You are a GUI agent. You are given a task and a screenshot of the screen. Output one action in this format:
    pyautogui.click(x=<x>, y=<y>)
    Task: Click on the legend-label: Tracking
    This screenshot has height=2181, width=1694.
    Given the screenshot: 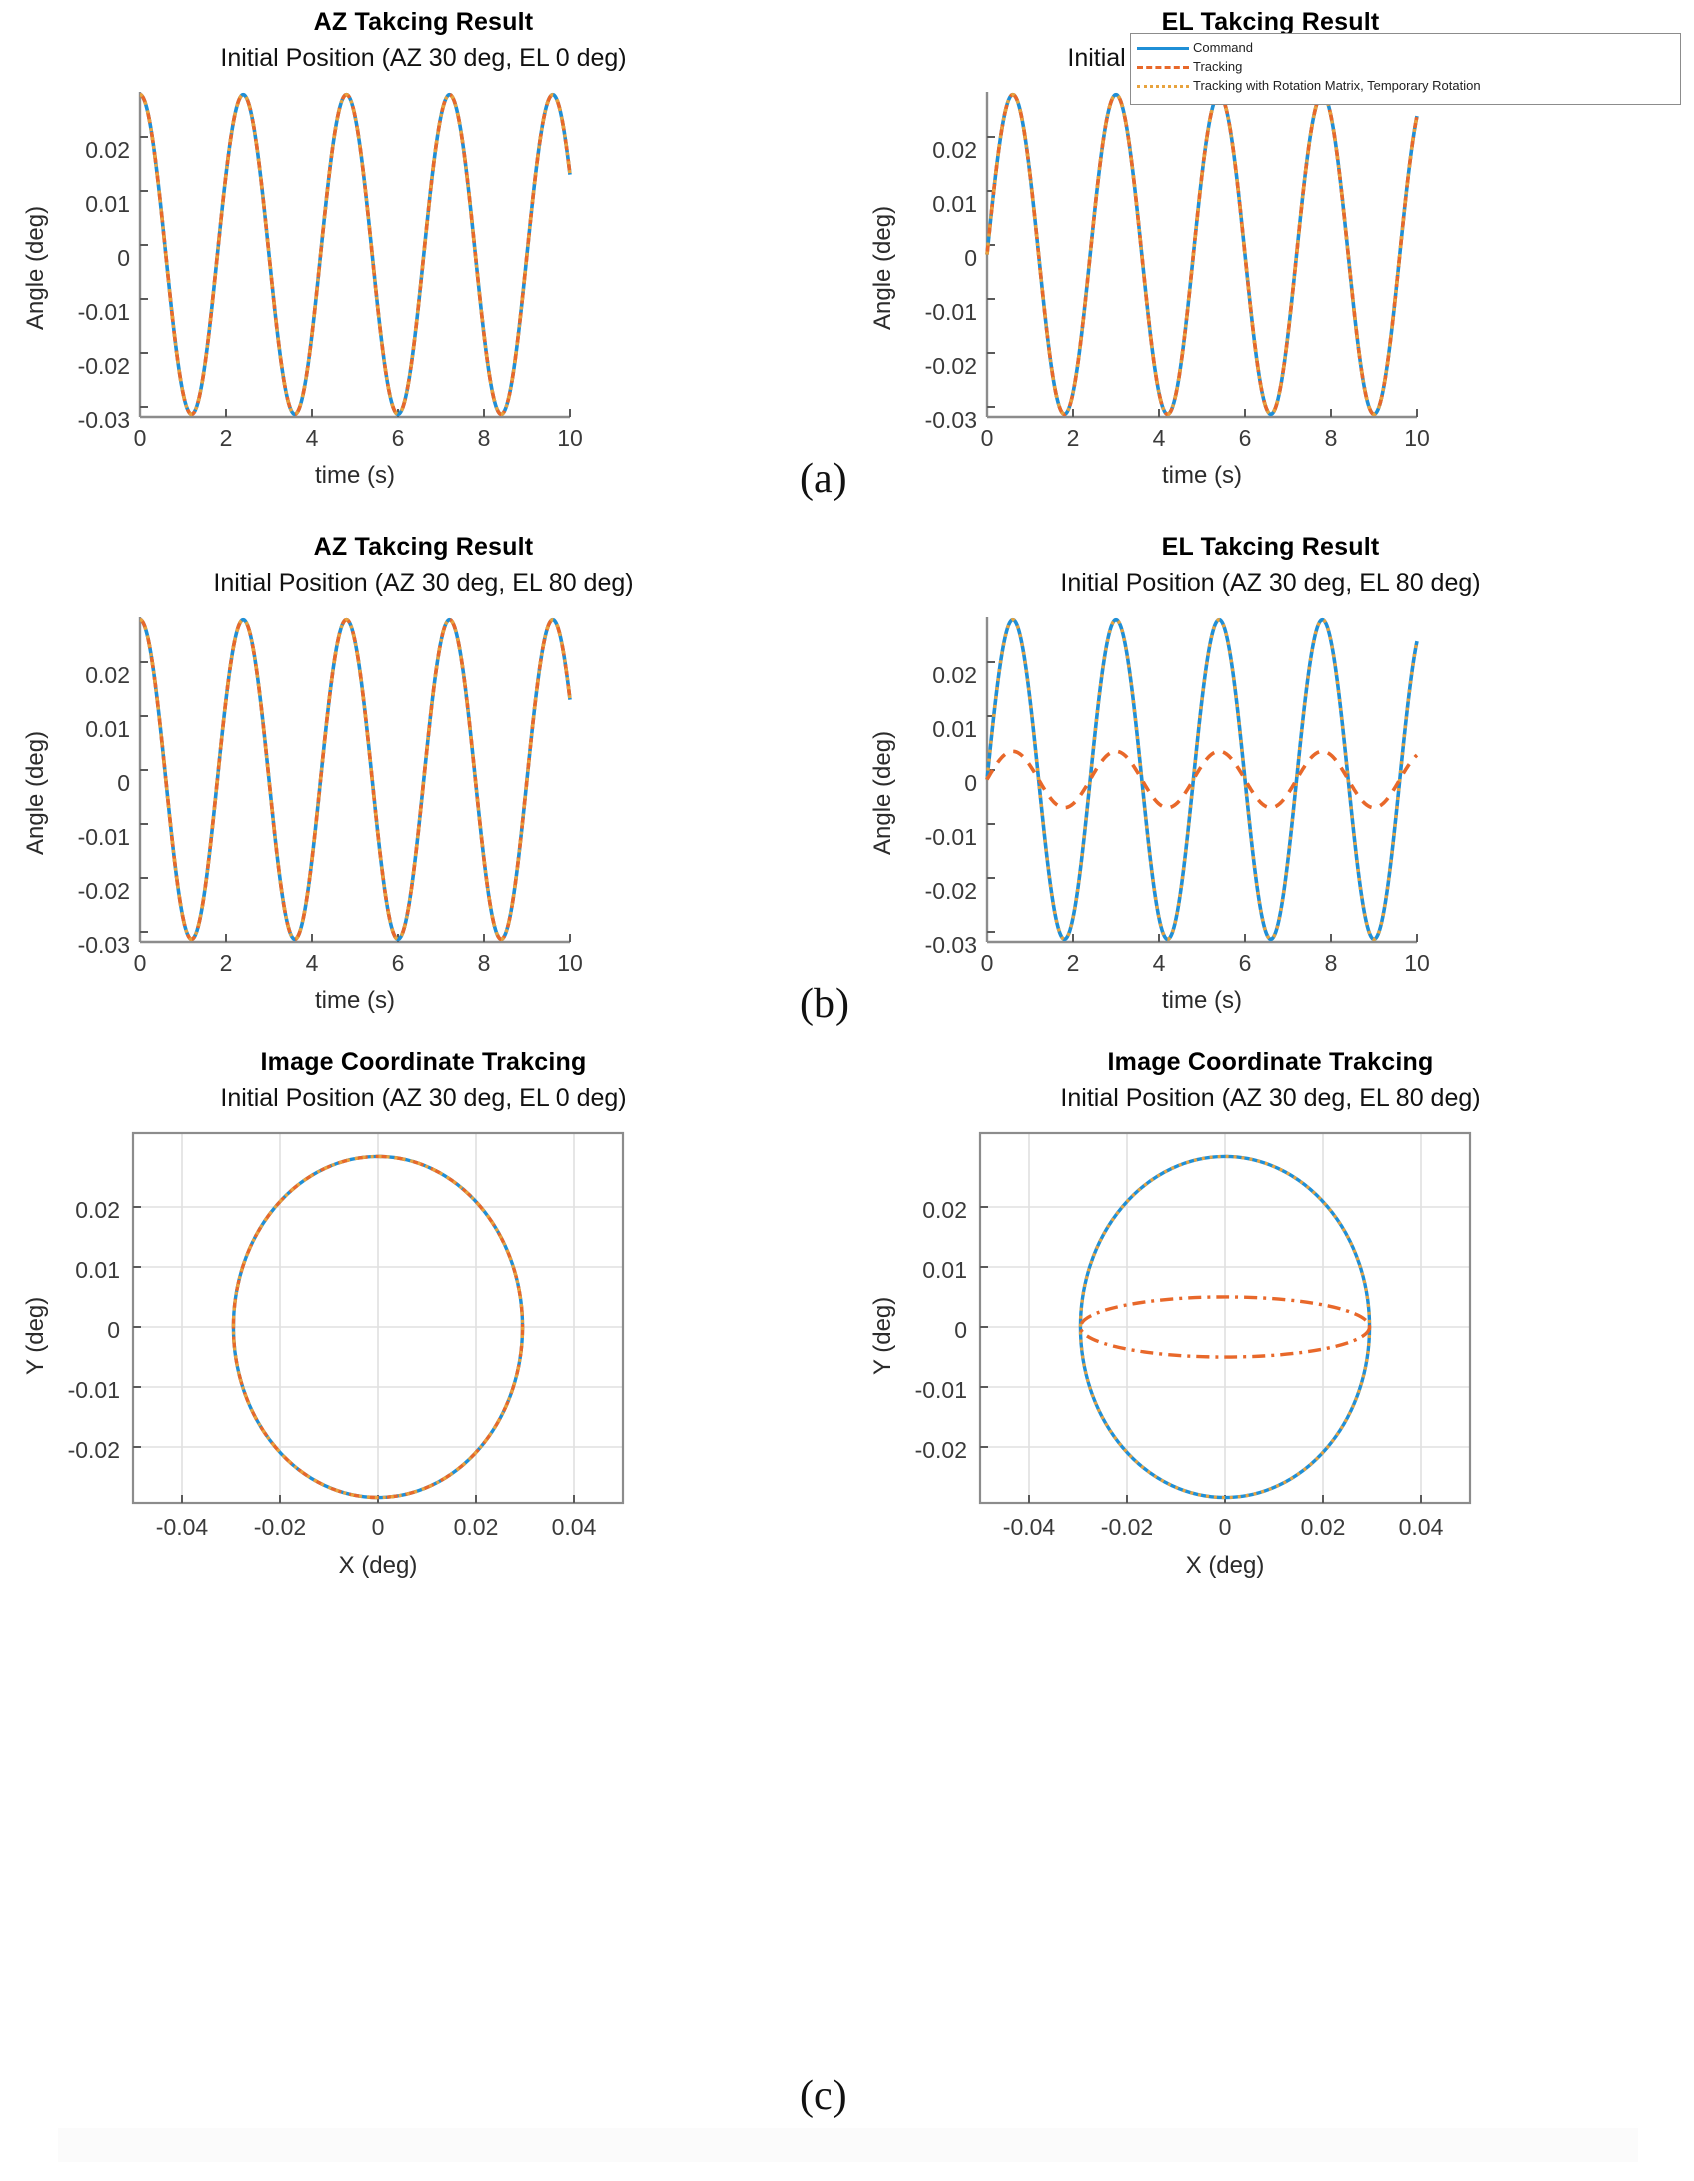 What is the action you would take?
    pyautogui.click(x=1218, y=66)
    